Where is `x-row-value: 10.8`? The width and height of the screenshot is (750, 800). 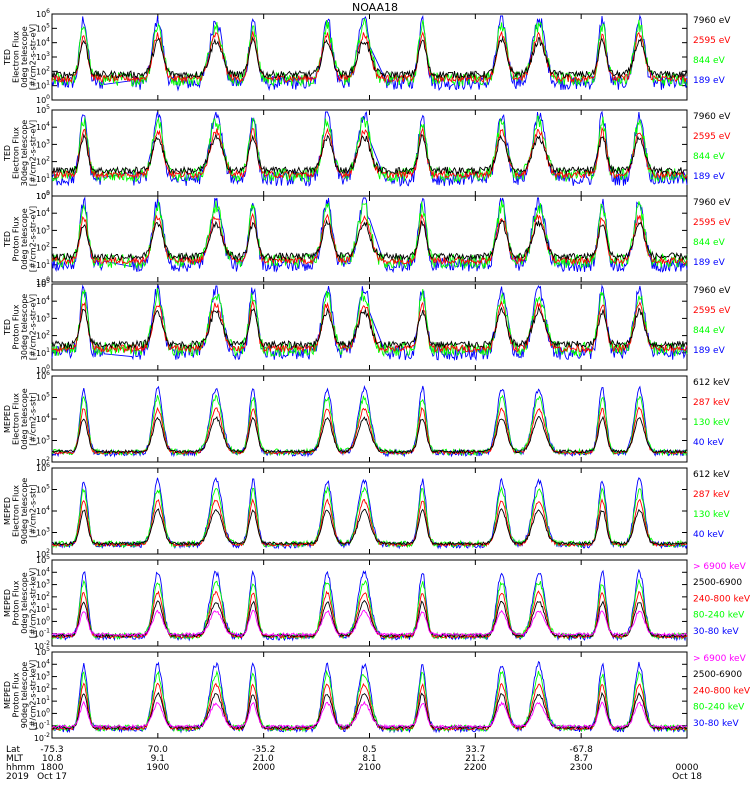 x-row-value: 10.8 is located at coordinates (52, 759).